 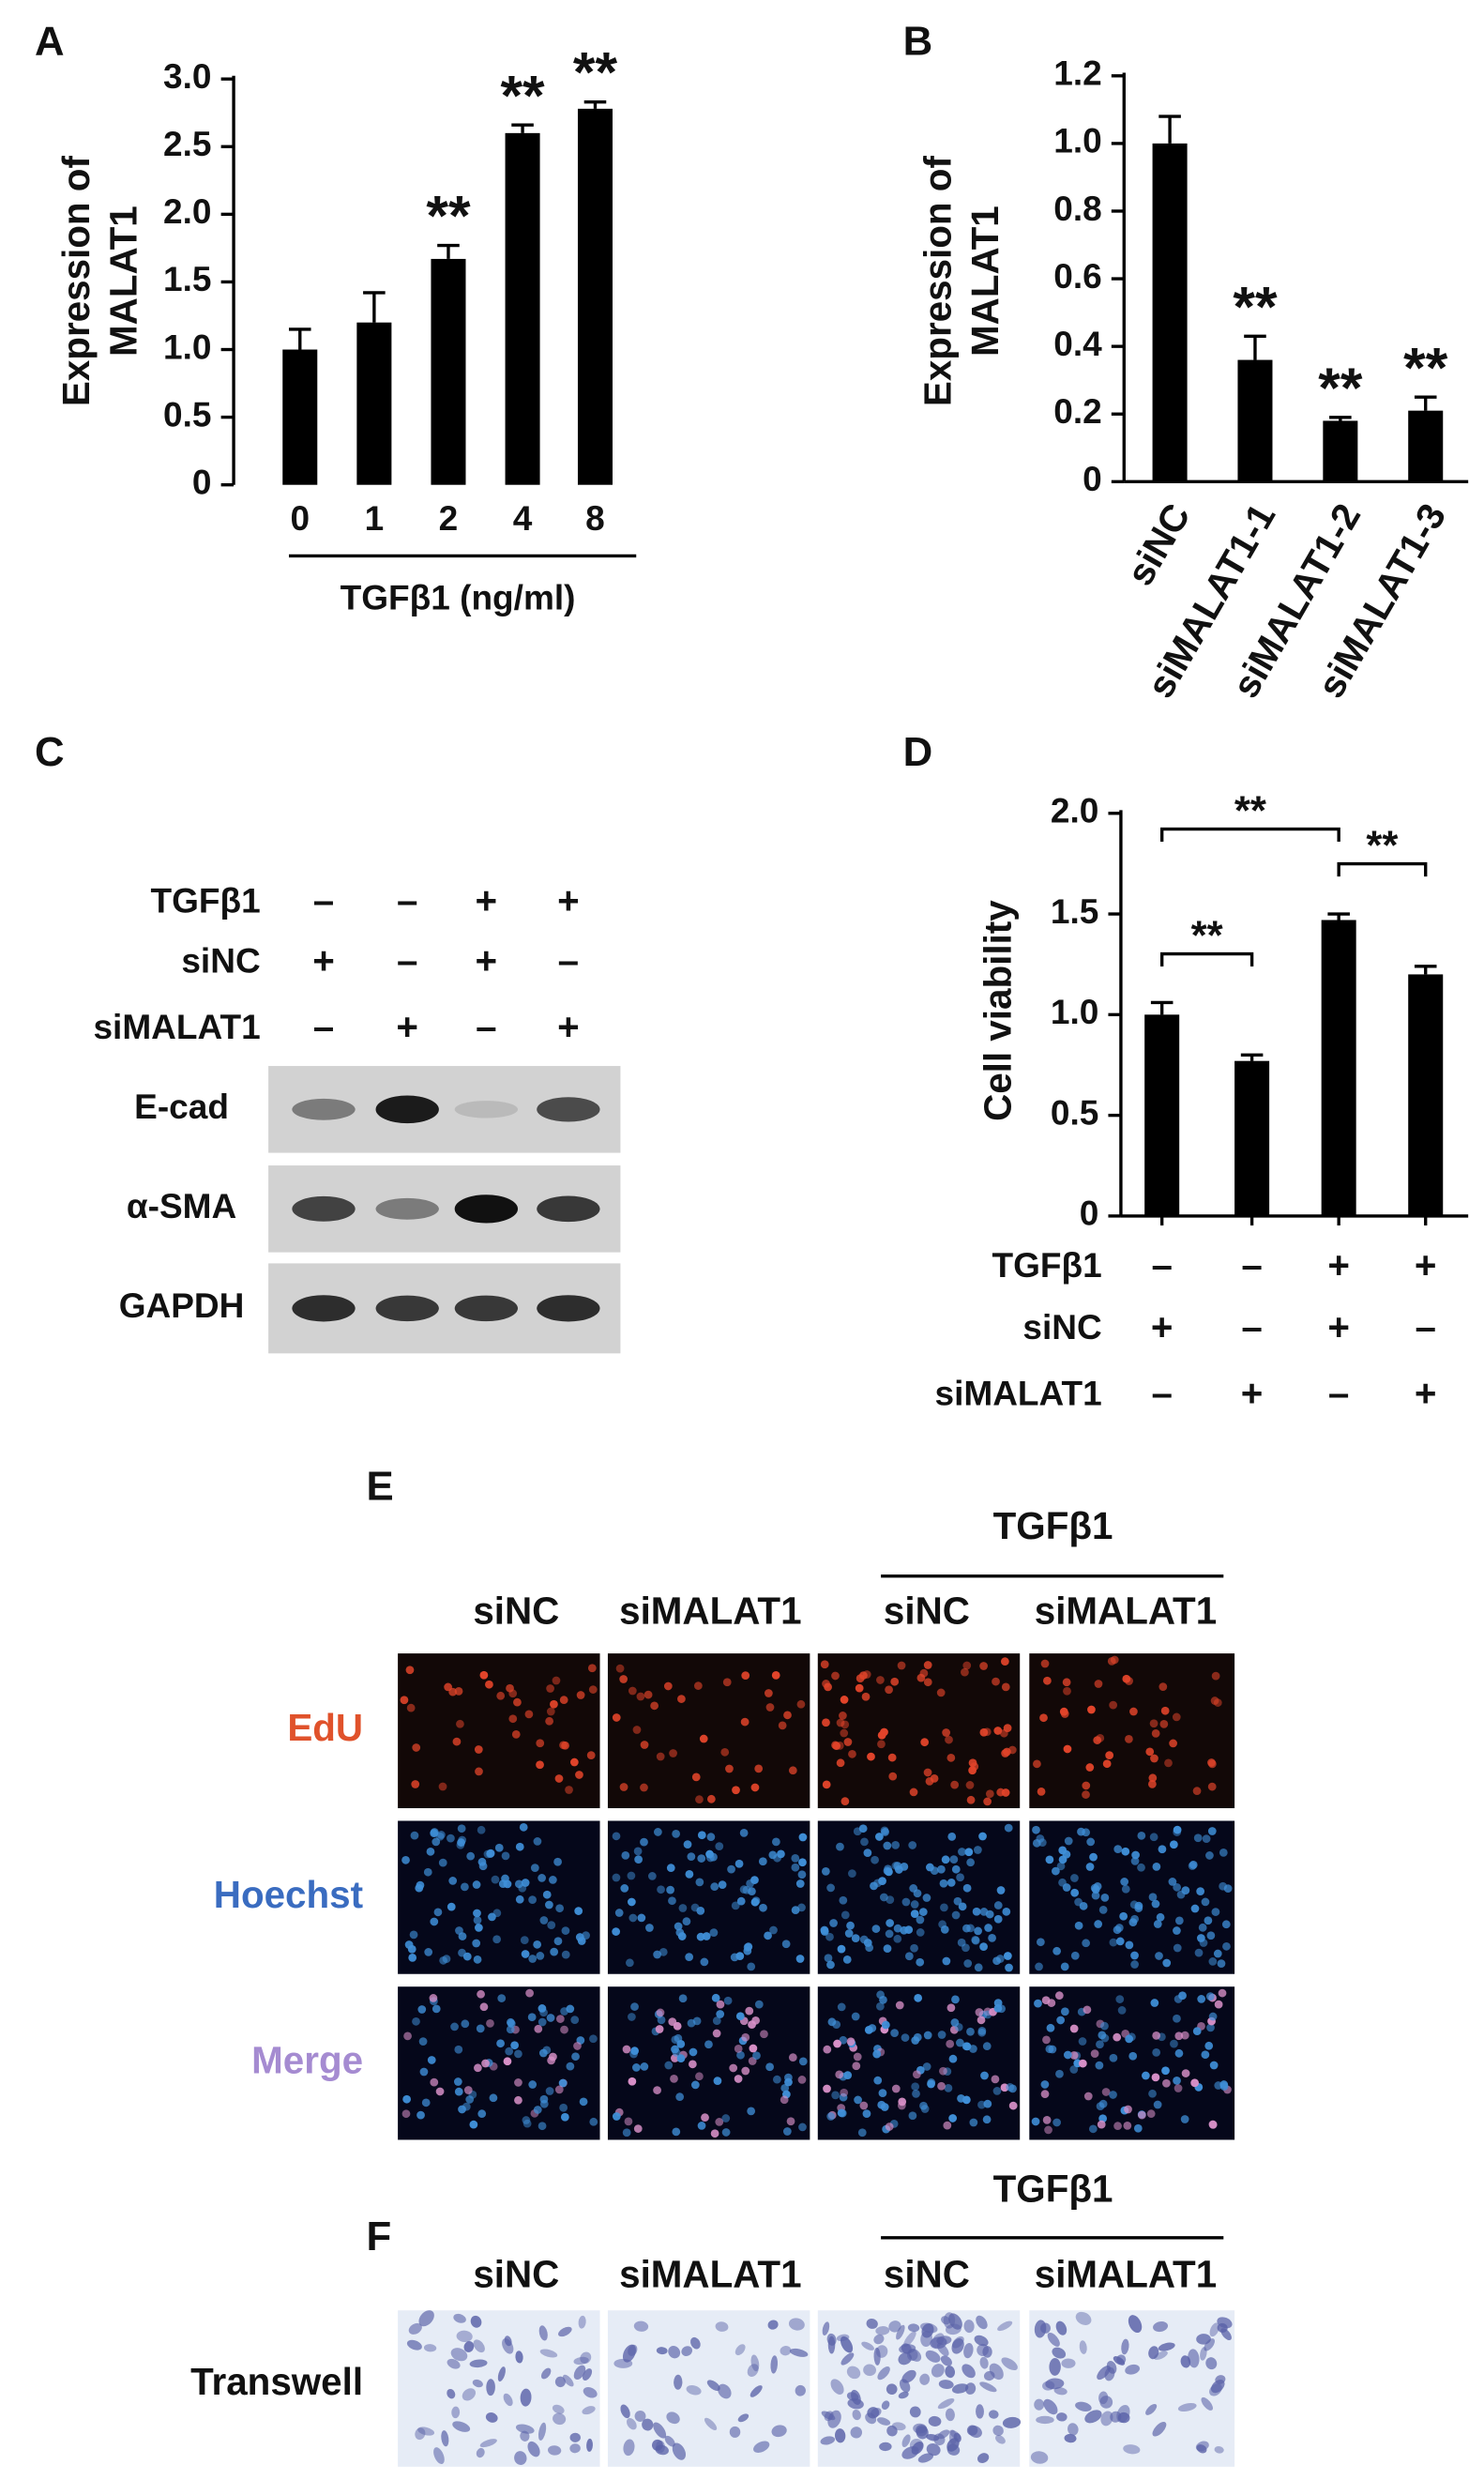 I want to click on y-tick-label: 1.0, so click(x=1077, y=140).